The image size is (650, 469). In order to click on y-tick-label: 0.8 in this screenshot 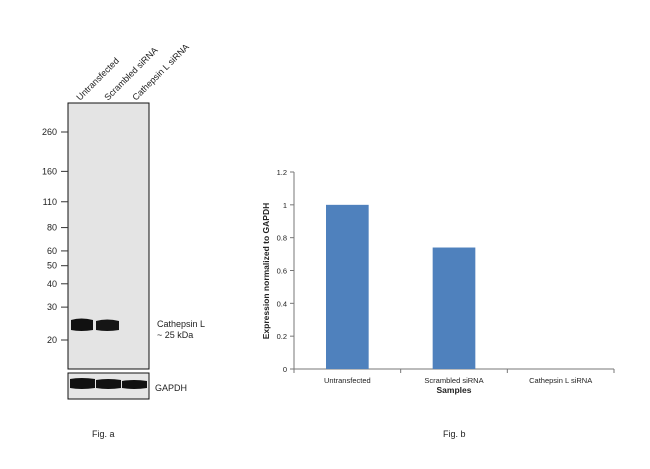, I will do `click(282, 238)`.